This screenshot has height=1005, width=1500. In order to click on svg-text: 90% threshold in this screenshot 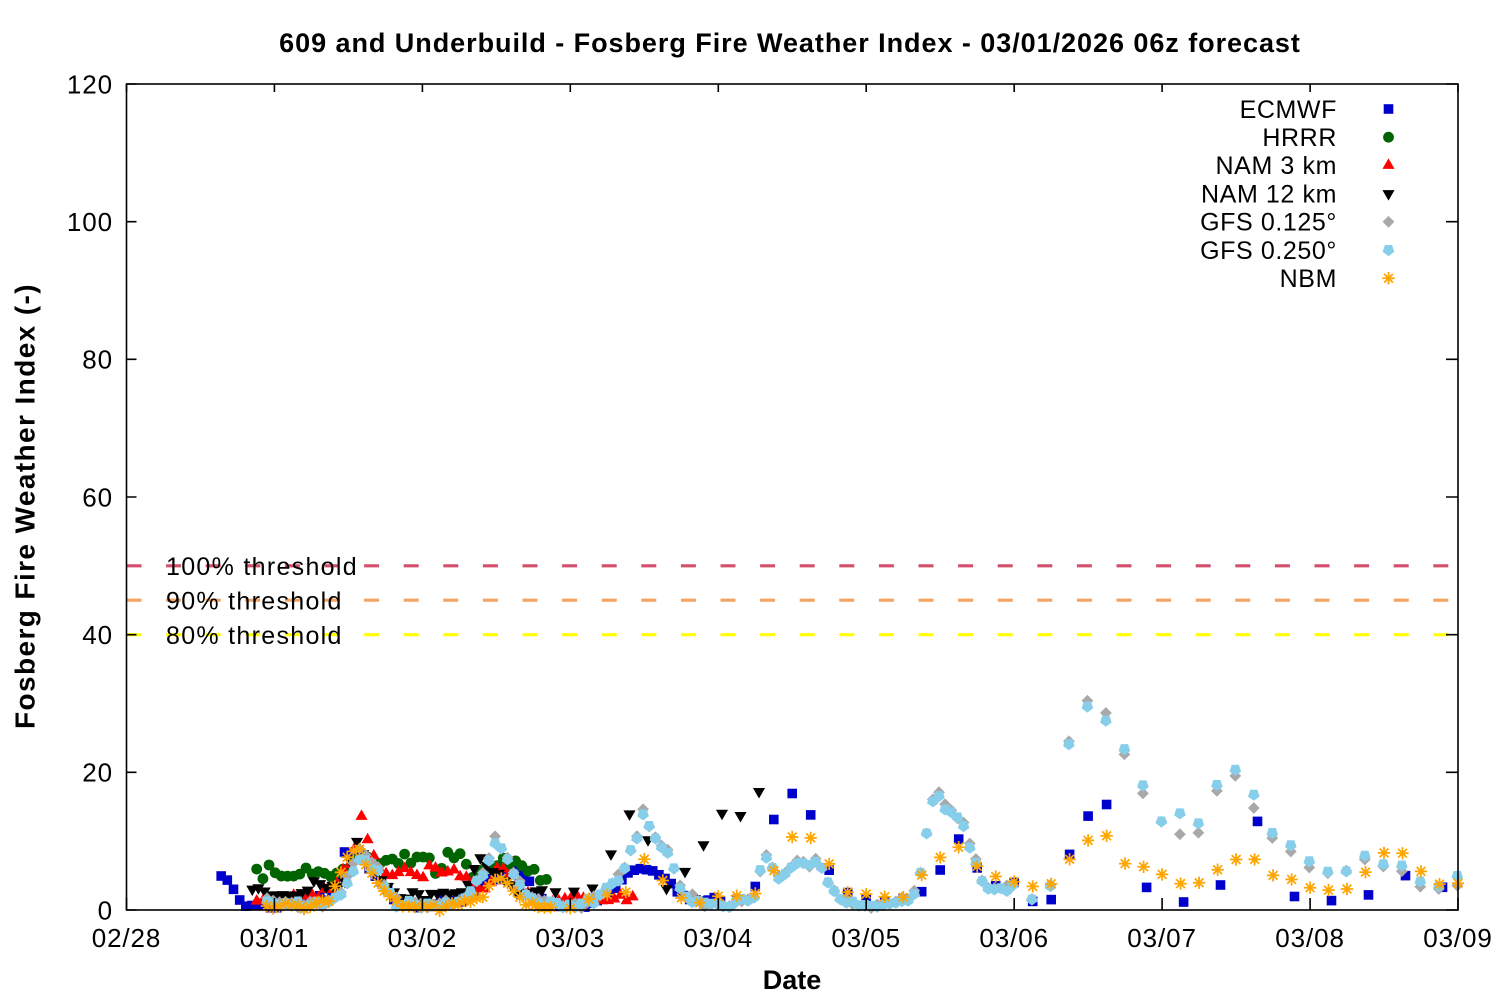, I will do `click(254, 602)`.